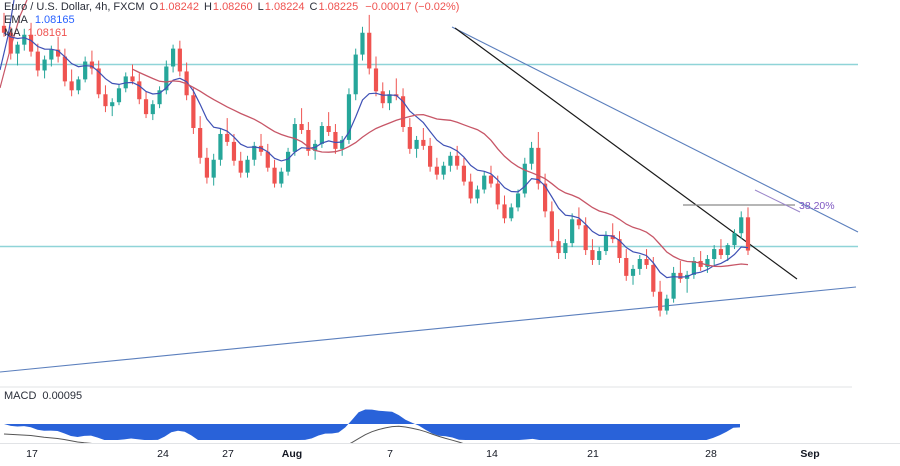 The width and height of the screenshot is (900, 466). Describe the element at coordinates (390, 454) in the screenshot. I see `time-tick: 7` at that location.